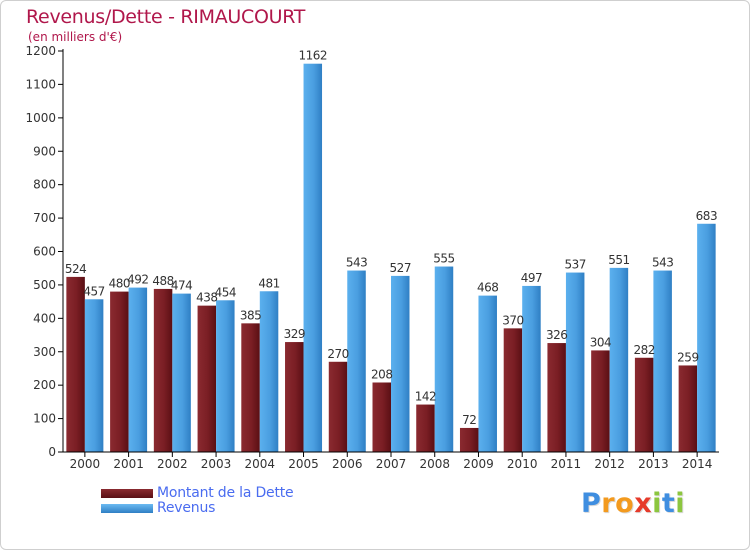 This screenshot has width=750, height=550. What do you see at coordinates (85, 464) in the screenshot?
I see `x-tick-label: 2000` at bounding box center [85, 464].